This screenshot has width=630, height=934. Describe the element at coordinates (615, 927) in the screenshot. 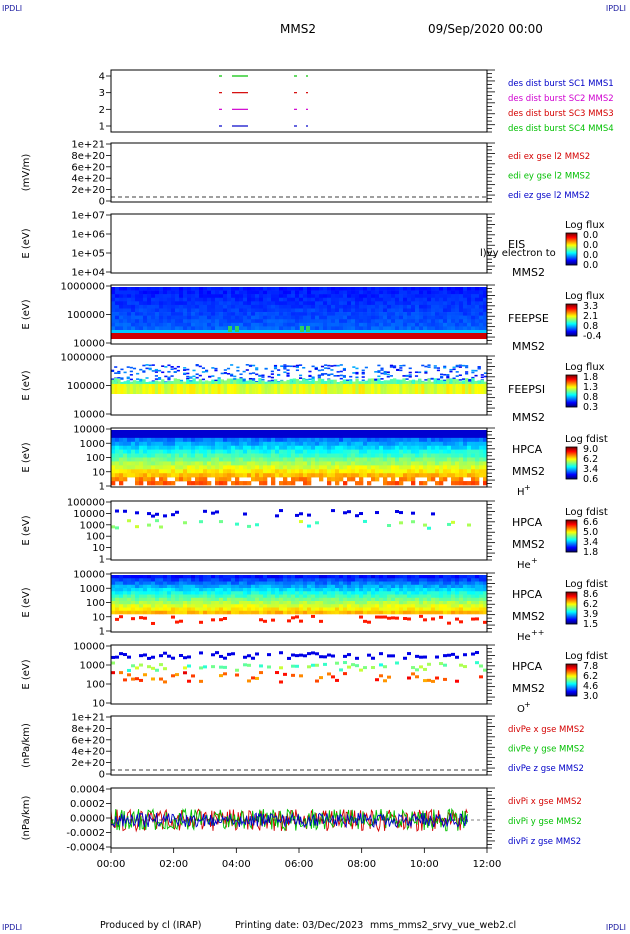

I see `corner-label-br: IPDLI` at that location.